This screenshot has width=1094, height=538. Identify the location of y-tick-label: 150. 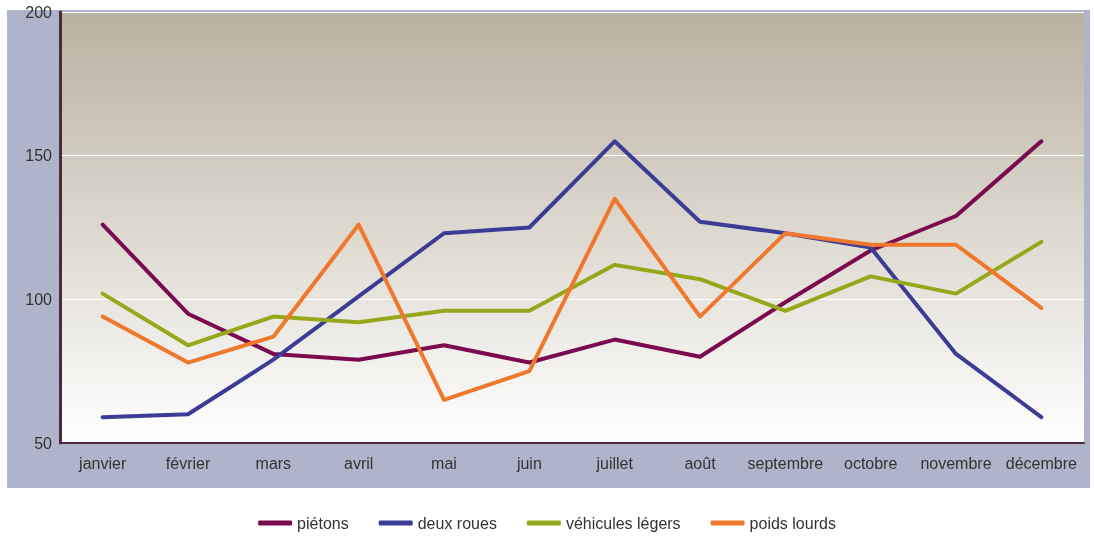
(39, 156).